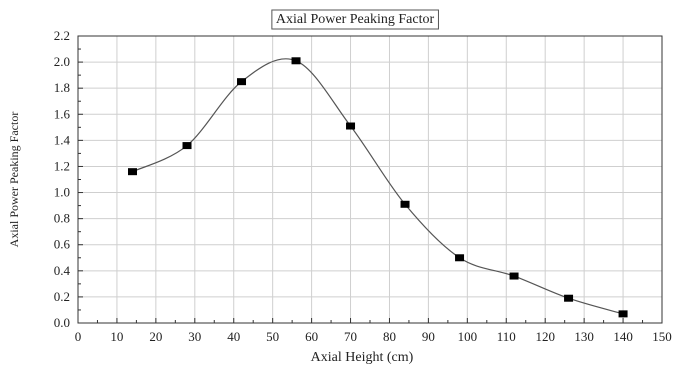  What do you see at coordinates (545, 336) in the screenshot?
I see `x-tick-label: 120` at bounding box center [545, 336].